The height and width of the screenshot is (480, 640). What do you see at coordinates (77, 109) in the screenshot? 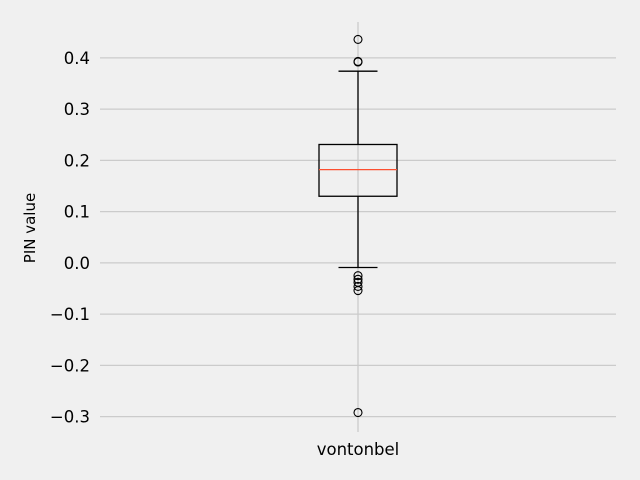
I see `y-tick-label: 0.3` at bounding box center [77, 109].